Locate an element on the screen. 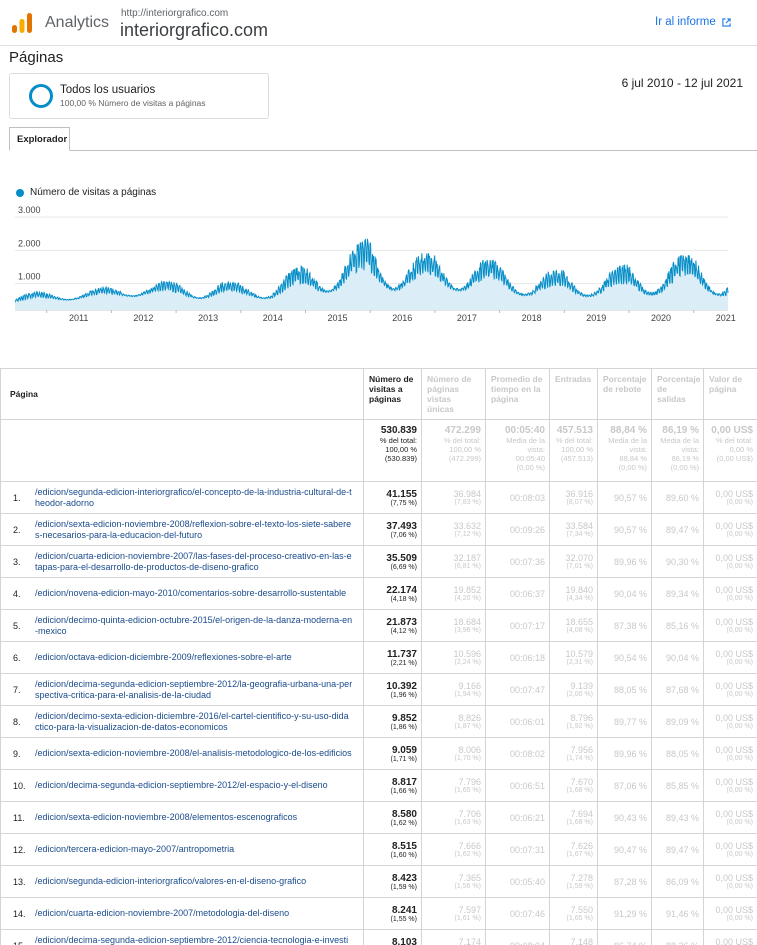  col-header-avgtime: Promedio de tiempo en la página is located at coordinates (517, 394).